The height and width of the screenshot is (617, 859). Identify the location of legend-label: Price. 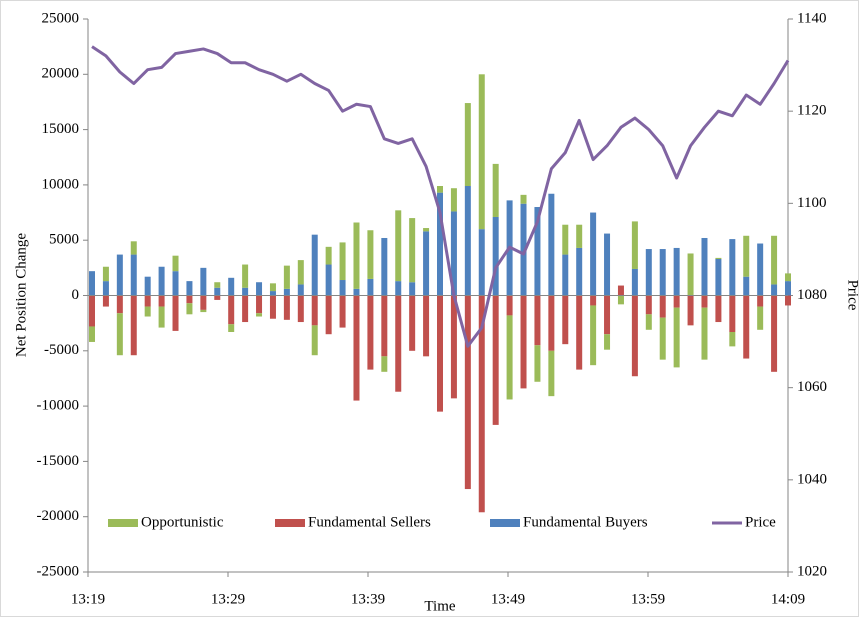
(760, 522).